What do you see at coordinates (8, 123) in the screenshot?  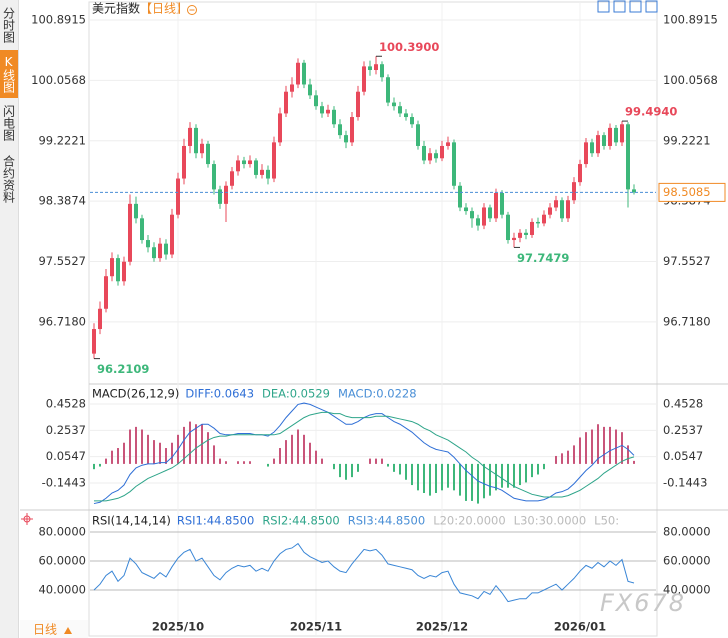 I see `tab: 闪电图` at bounding box center [8, 123].